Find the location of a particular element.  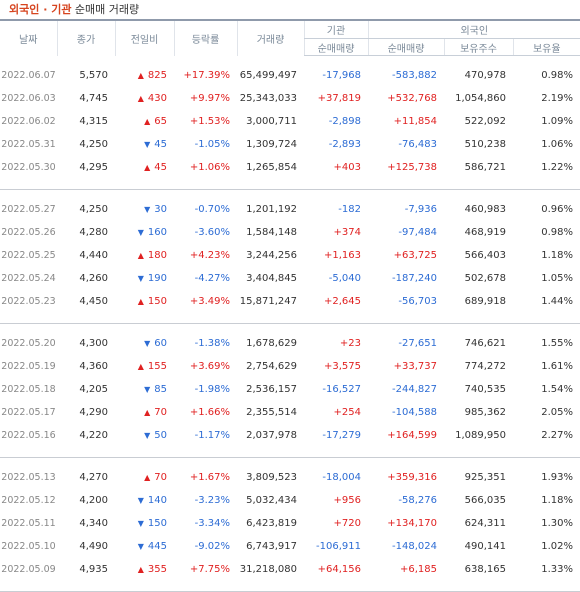

row-rate: +1.53% is located at coordinates (209, 121).